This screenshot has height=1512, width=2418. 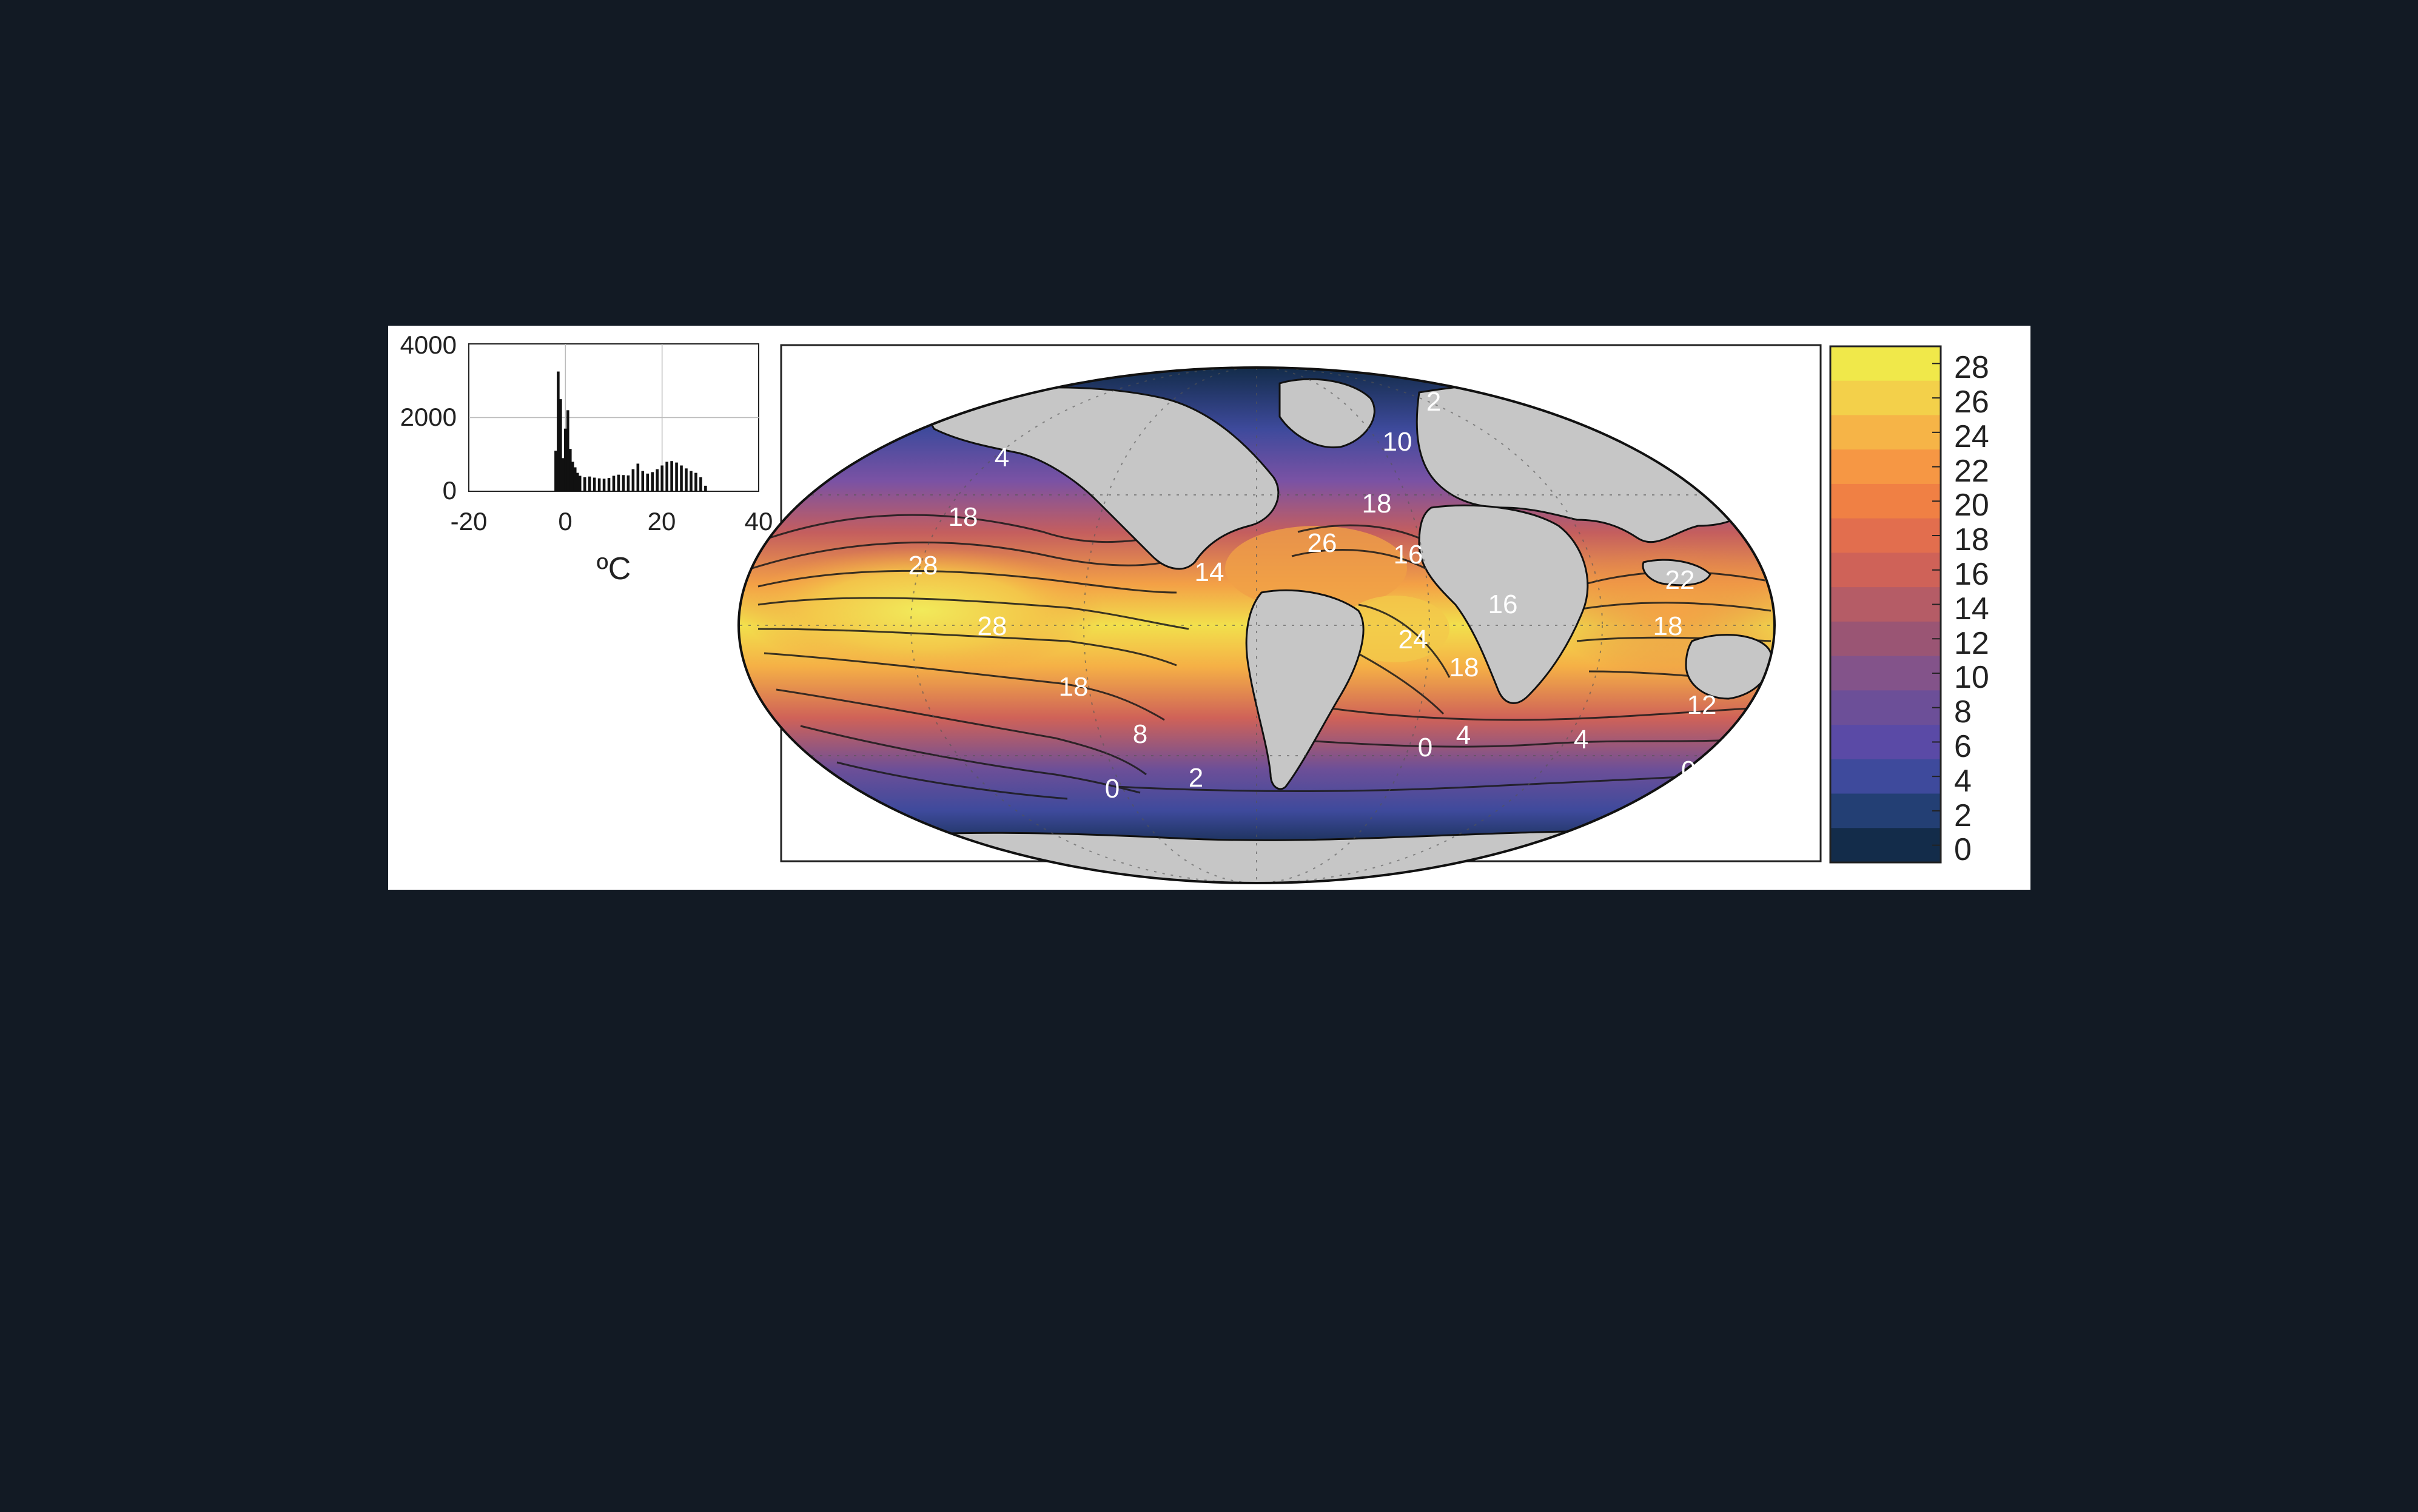 What do you see at coordinates (469, 521) in the screenshot?
I see `hist-x-tick-neg20: -20` at bounding box center [469, 521].